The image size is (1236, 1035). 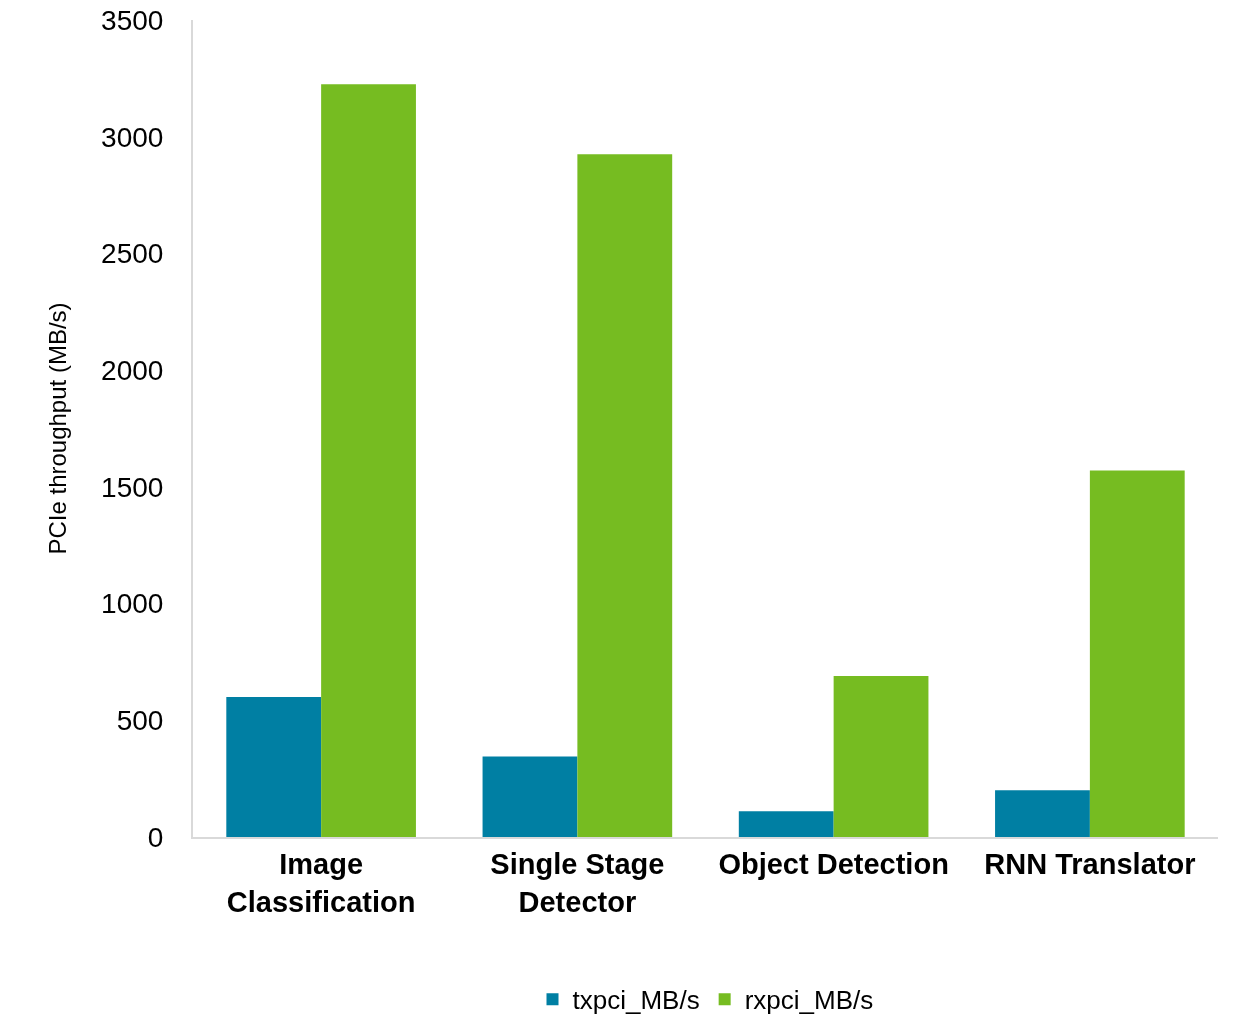 What do you see at coordinates (155, 837) in the screenshot?
I see `y-tick-label: 0` at bounding box center [155, 837].